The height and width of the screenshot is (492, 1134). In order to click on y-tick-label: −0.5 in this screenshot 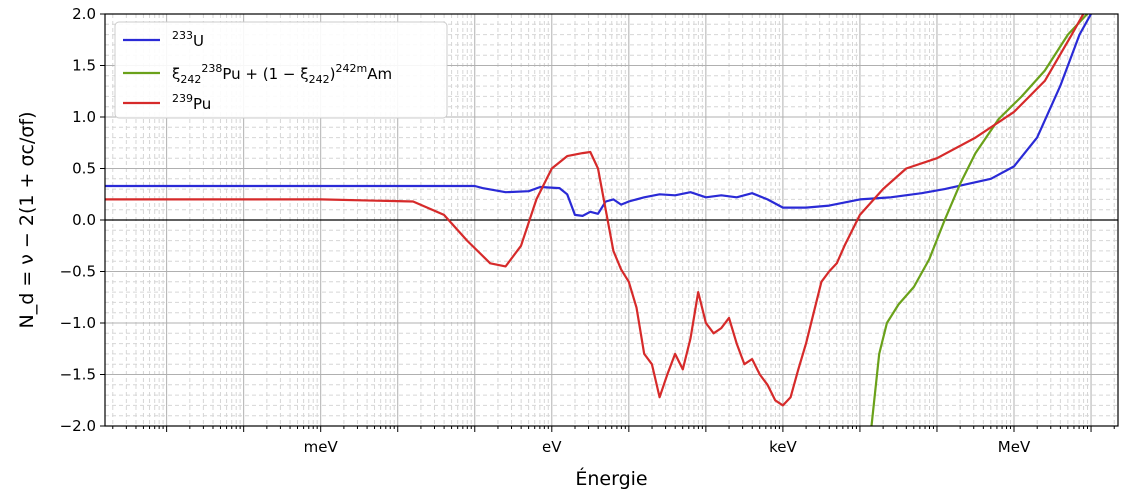, I will do `click(78, 272)`.